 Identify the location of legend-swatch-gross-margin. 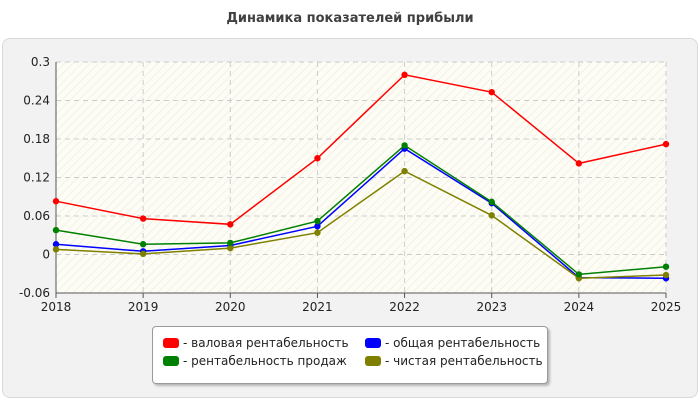
(171, 343).